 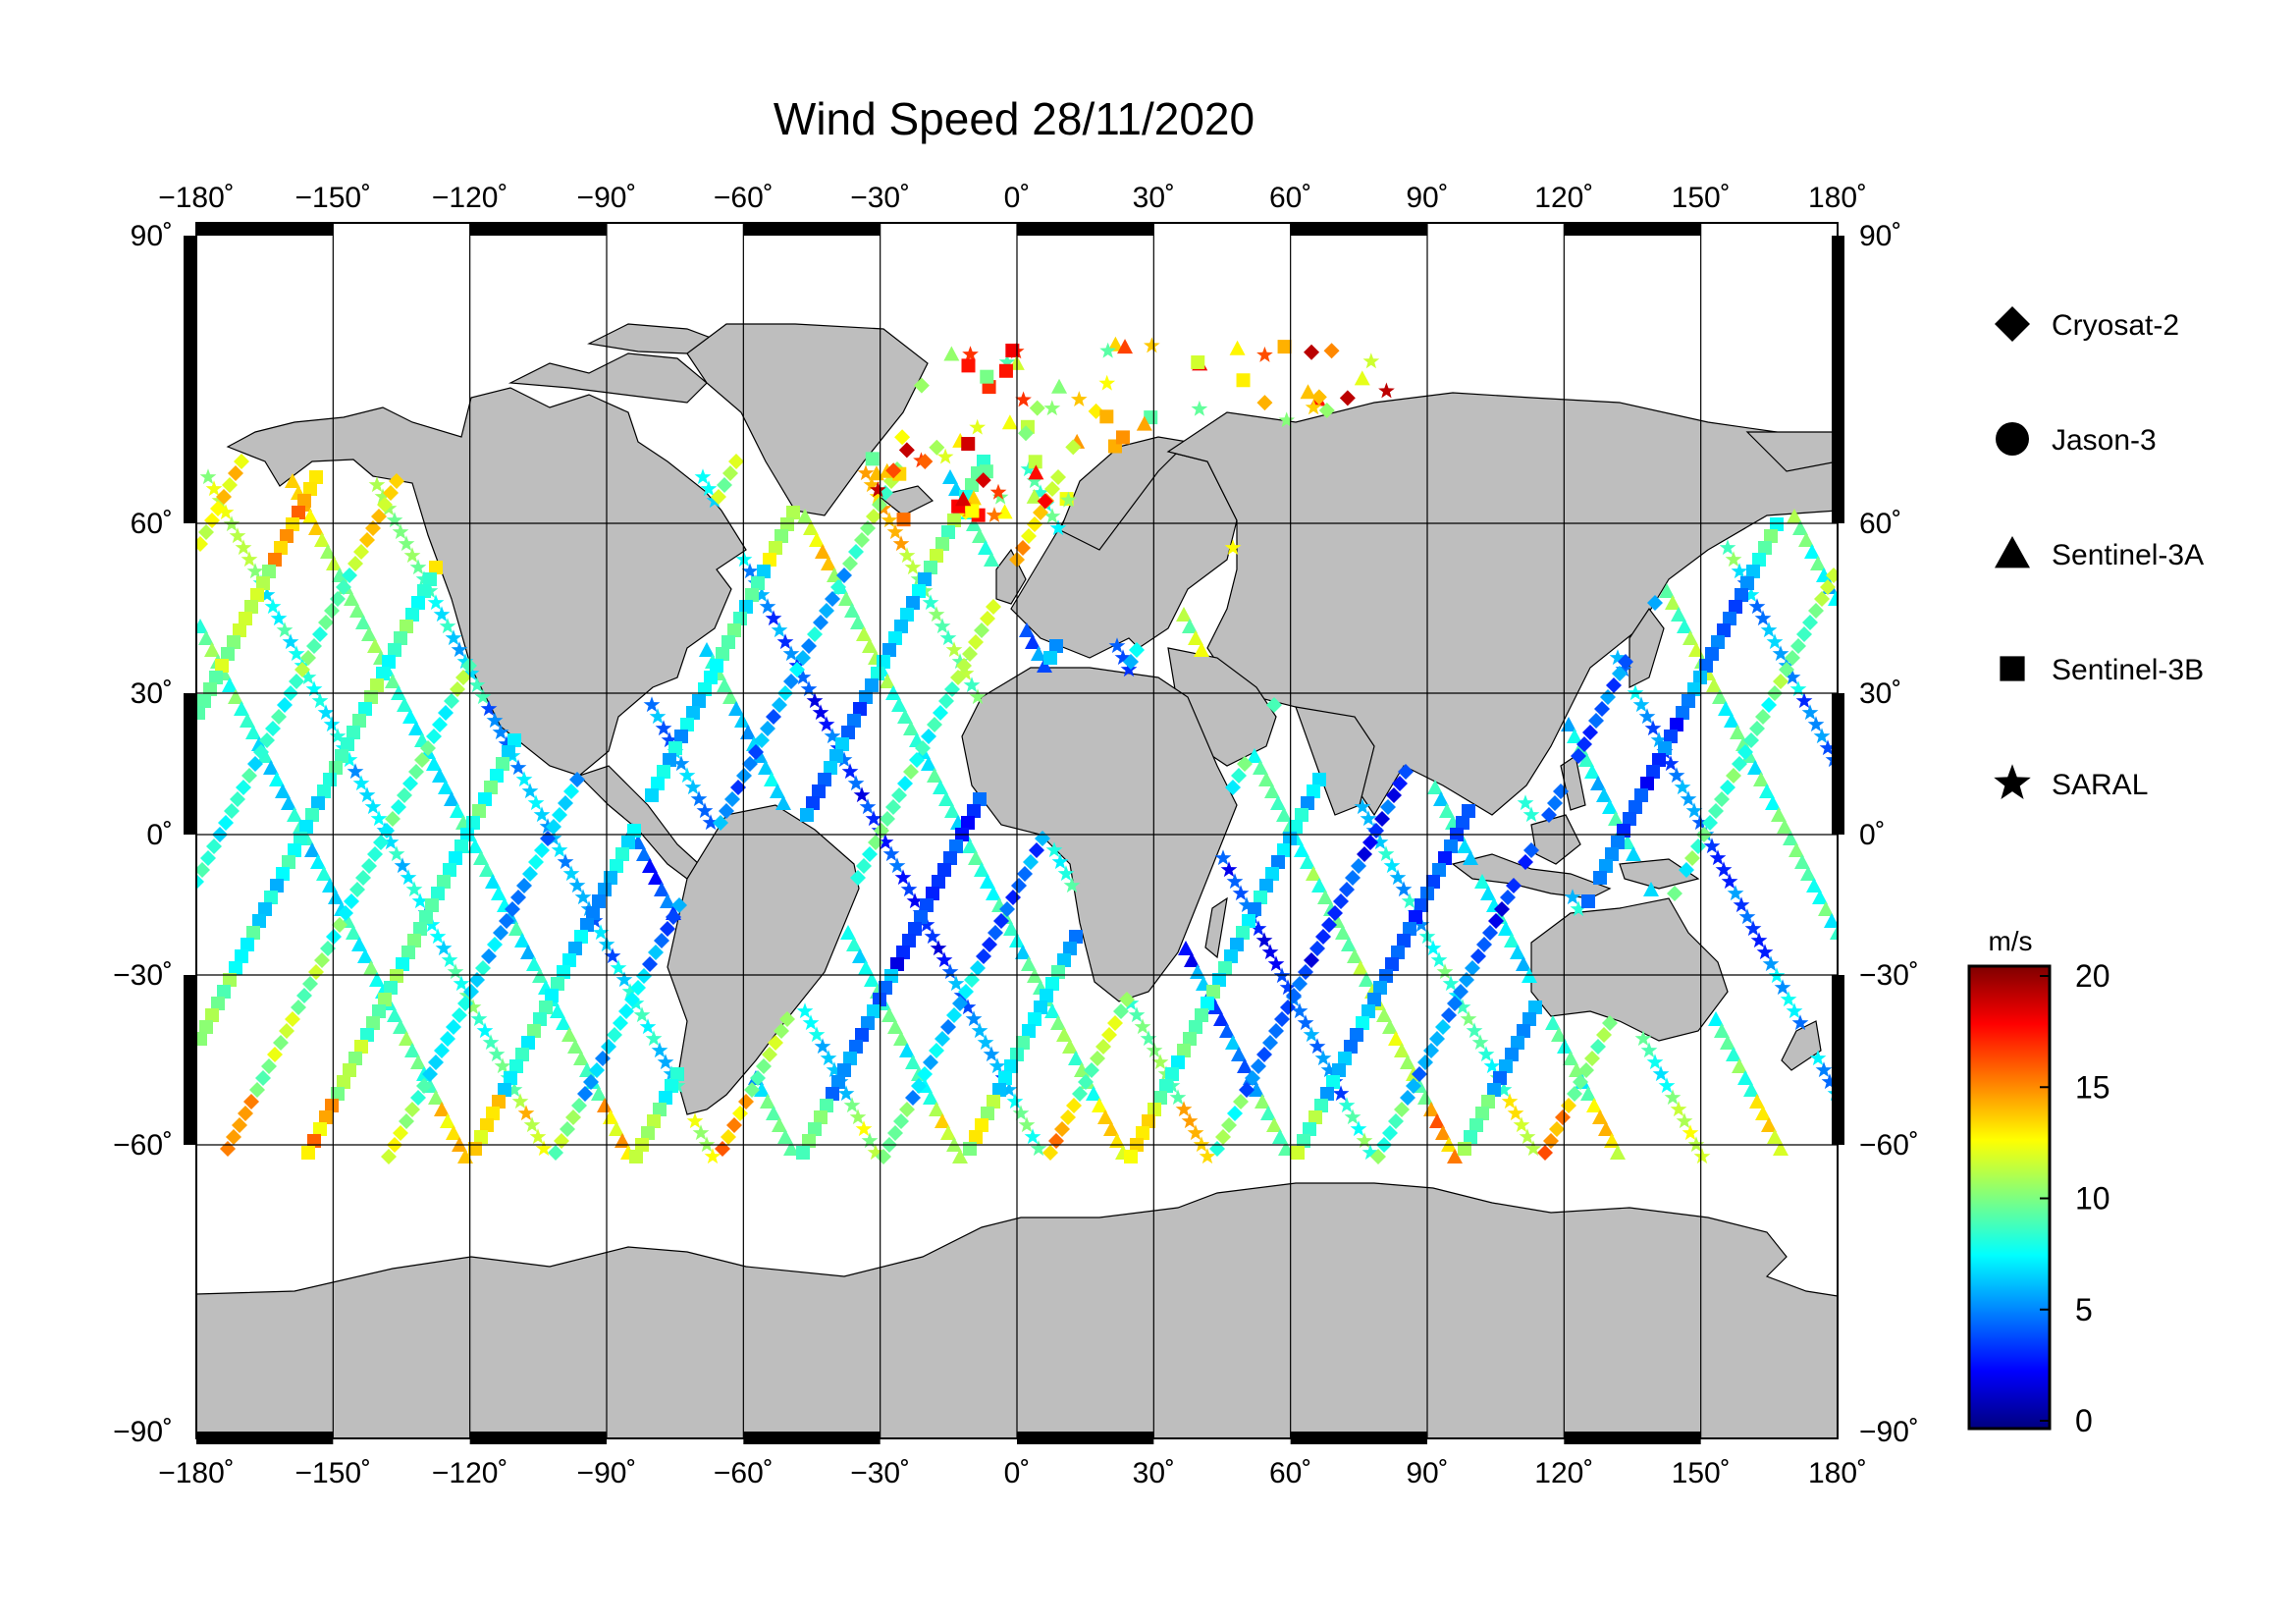 What do you see at coordinates (2012, 781) in the screenshot?
I see `legend-symbol-star` at bounding box center [2012, 781].